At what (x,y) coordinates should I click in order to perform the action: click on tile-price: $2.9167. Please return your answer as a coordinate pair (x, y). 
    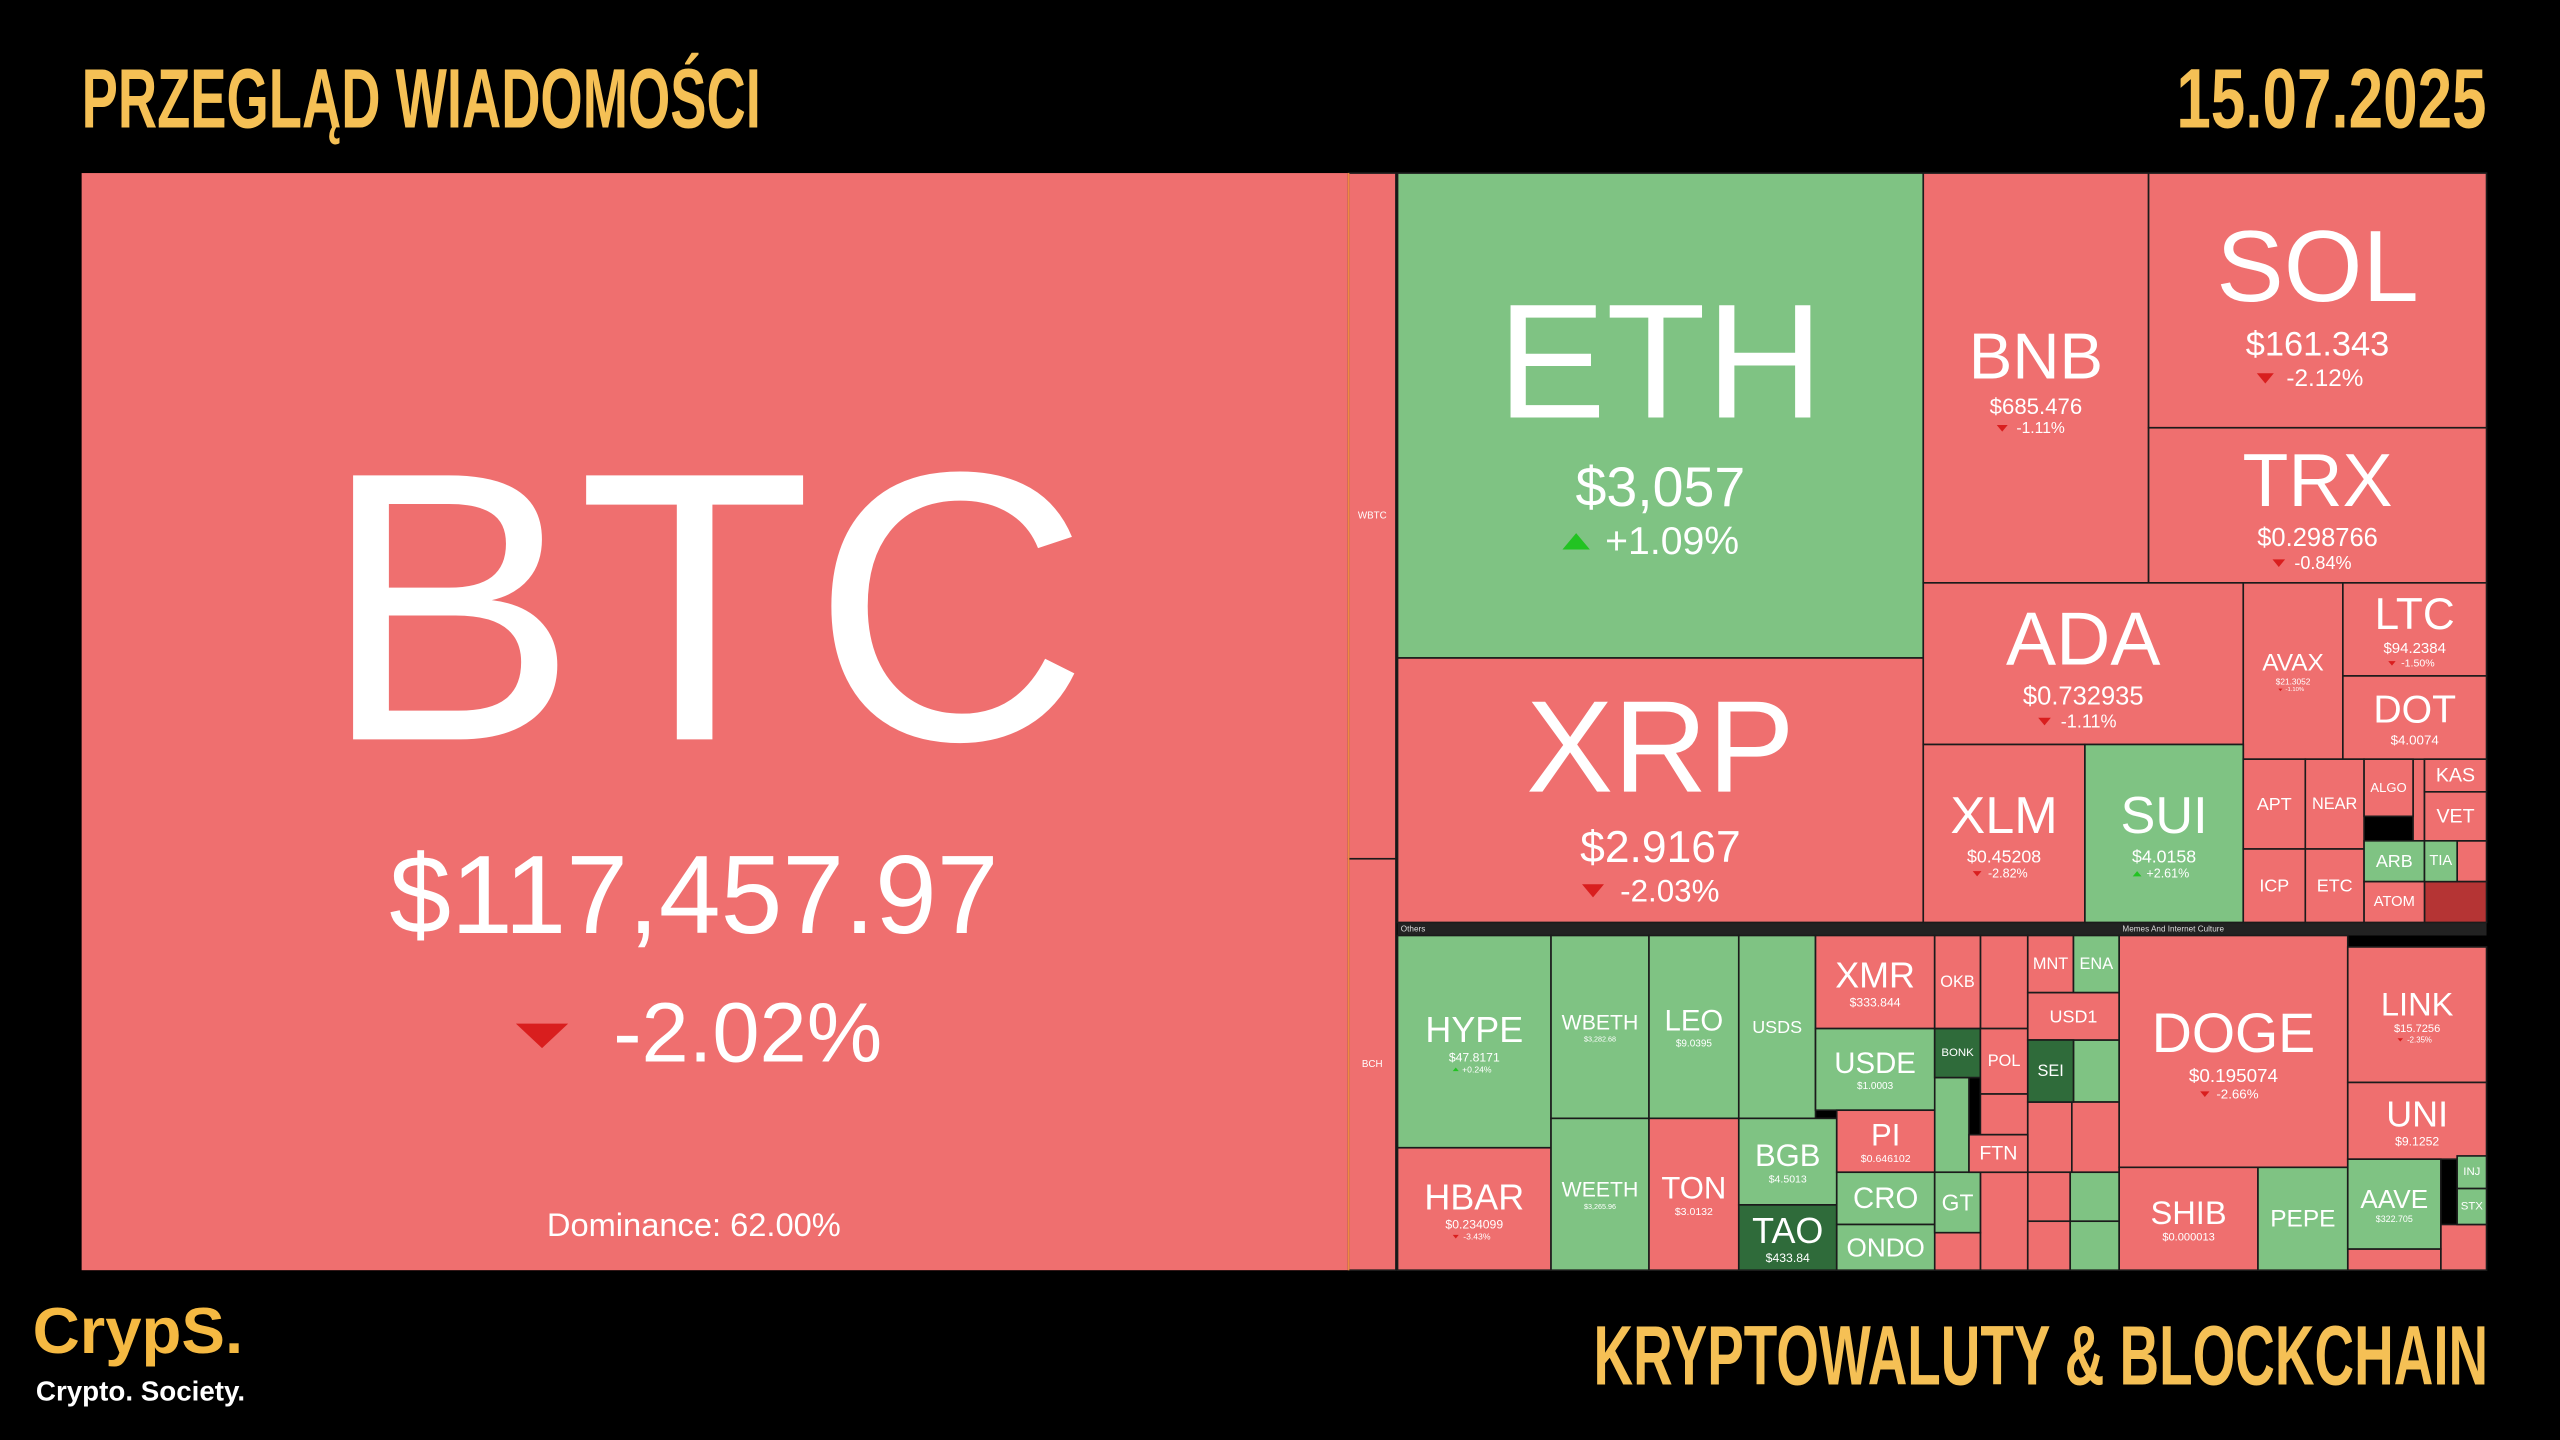
    Looking at the image, I should click on (1660, 847).